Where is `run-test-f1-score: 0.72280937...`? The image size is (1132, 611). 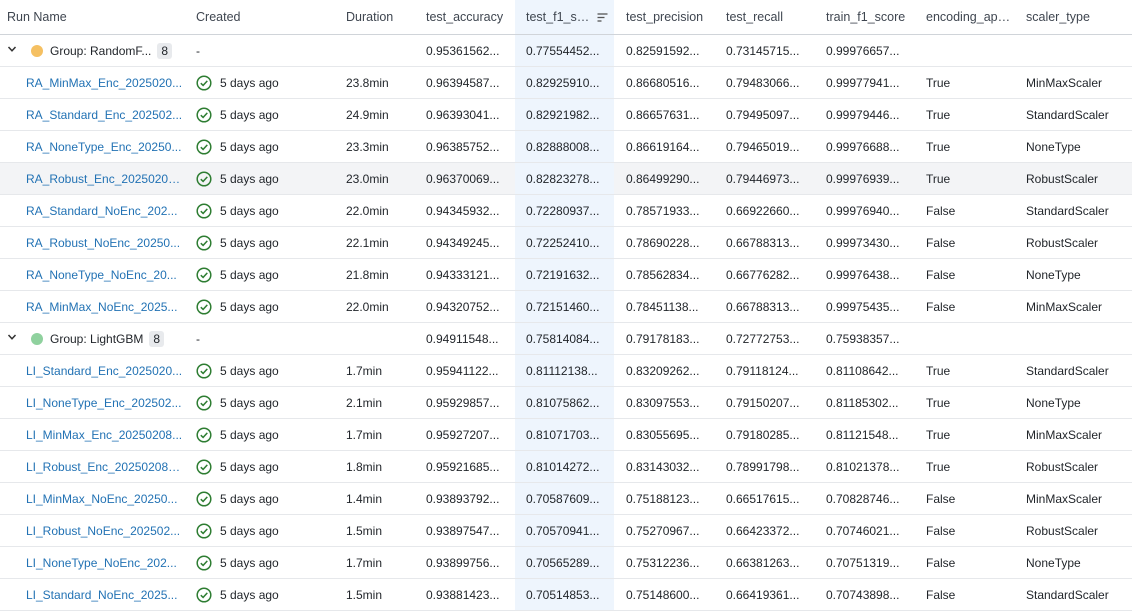
run-test-f1-score: 0.72280937... is located at coordinates (564, 210).